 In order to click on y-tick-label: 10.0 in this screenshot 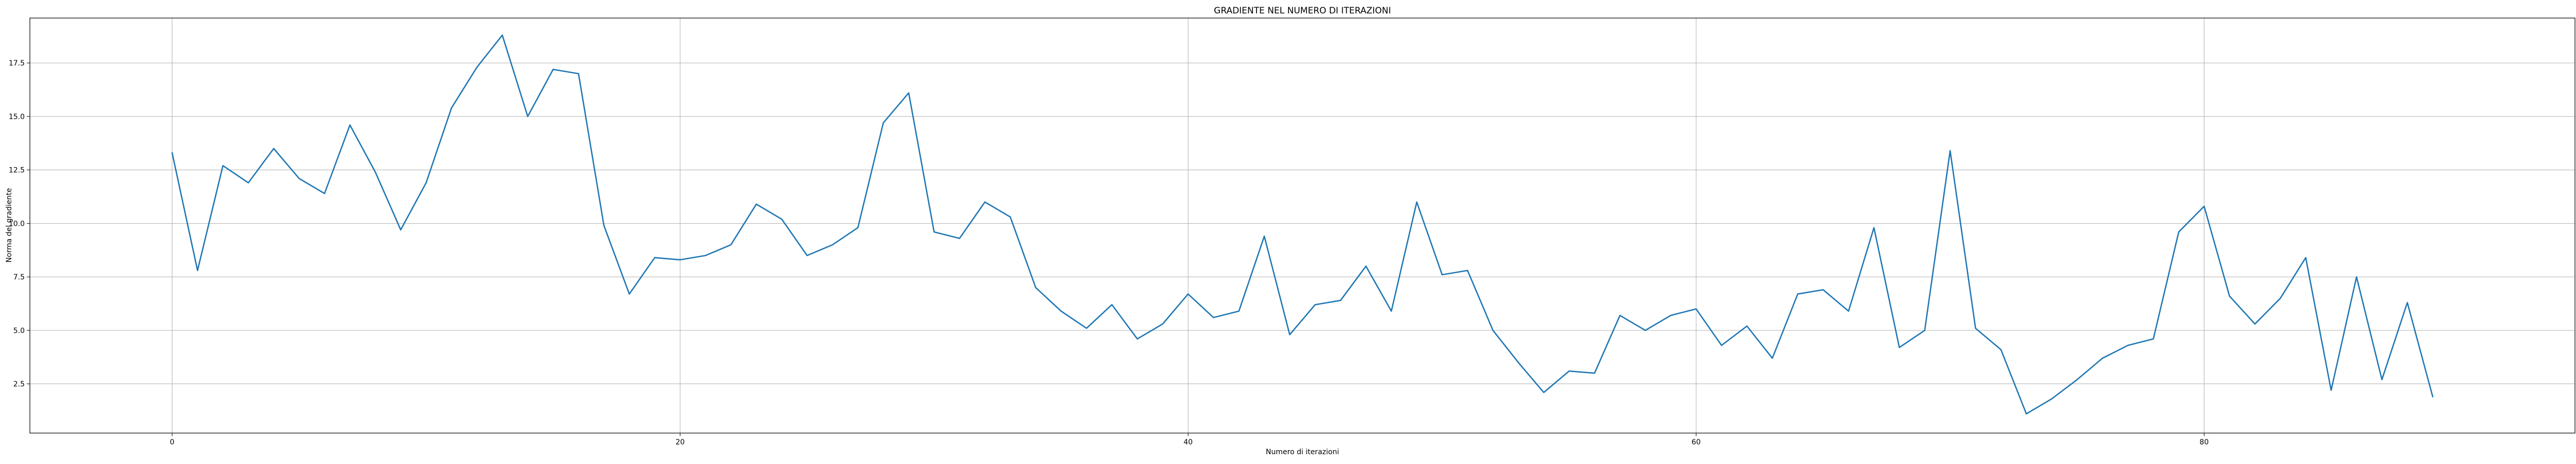, I will do `click(17, 224)`.